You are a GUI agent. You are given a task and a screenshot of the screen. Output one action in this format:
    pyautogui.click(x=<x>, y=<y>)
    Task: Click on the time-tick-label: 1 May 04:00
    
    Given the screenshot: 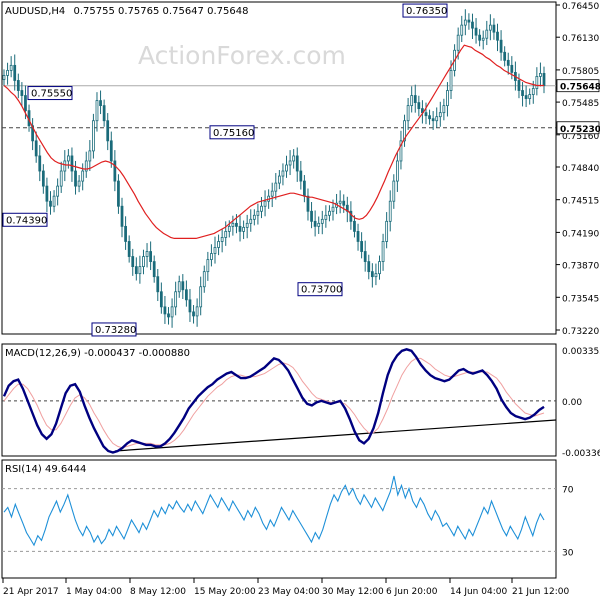 What is the action you would take?
    pyautogui.click(x=94, y=592)
    